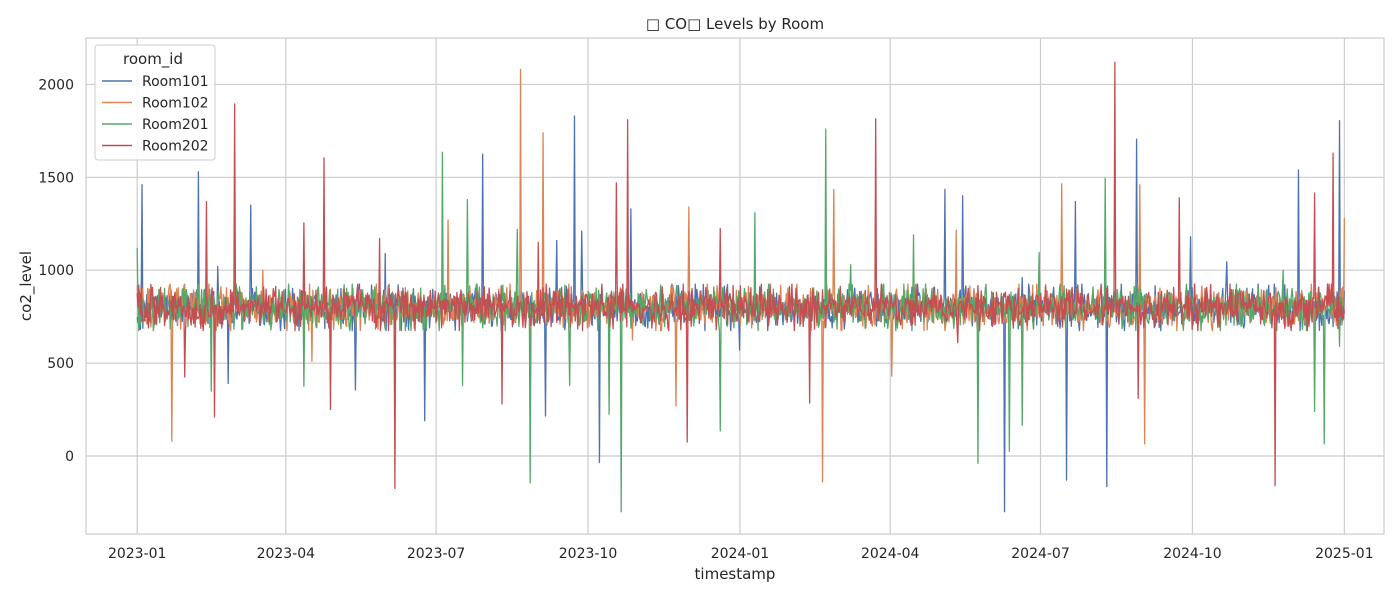 This screenshot has width=1400, height=604. I want to click on x-tick-label: 2024-04, so click(890, 554).